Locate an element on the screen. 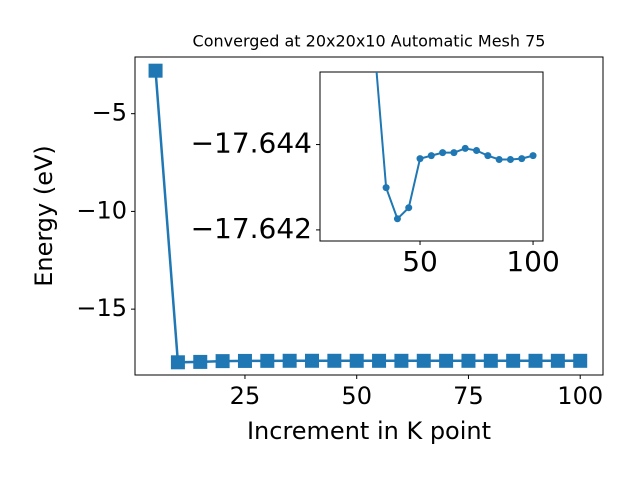 This screenshot has width=640, height=480. y-tick-label: −17.644 is located at coordinates (251, 143).